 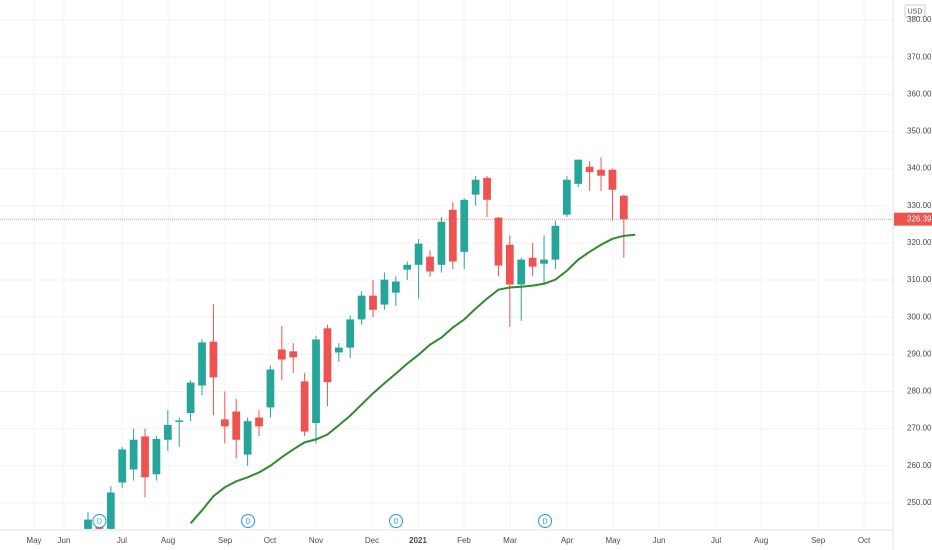 What do you see at coordinates (919, 465) in the screenshot?
I see `y-tick-label: 260.00` at bounding box center [919, 465].